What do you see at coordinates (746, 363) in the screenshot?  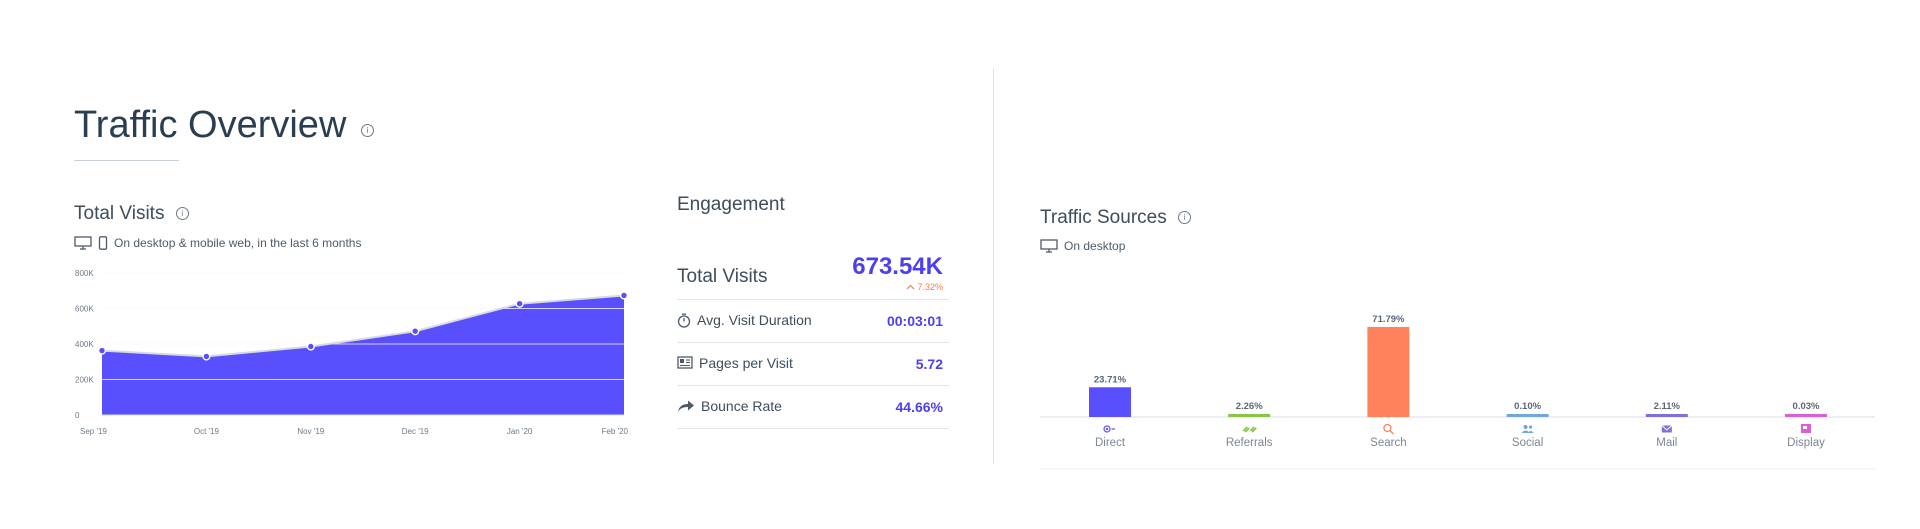 I see `engagement-row-label-text: Pages per Visit` at bounding box center [746, 363].